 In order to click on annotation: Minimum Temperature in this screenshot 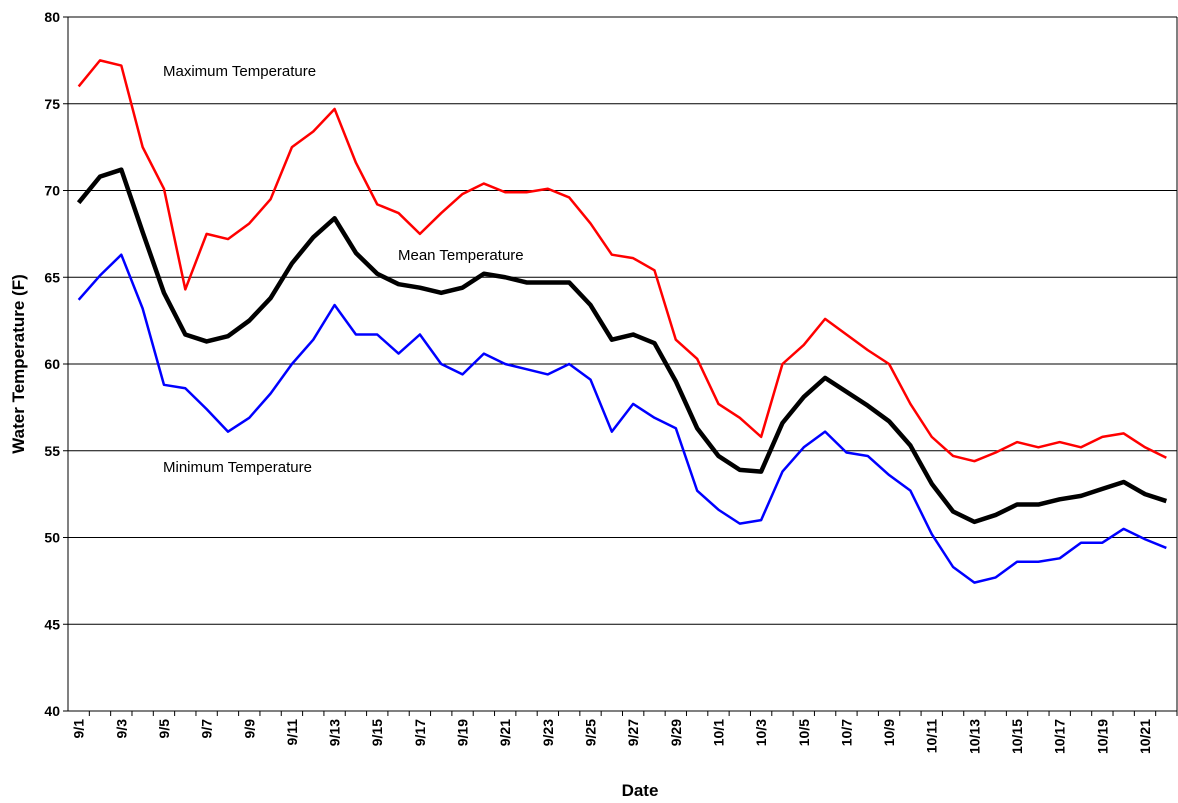, I will do `click(237, 467)`.